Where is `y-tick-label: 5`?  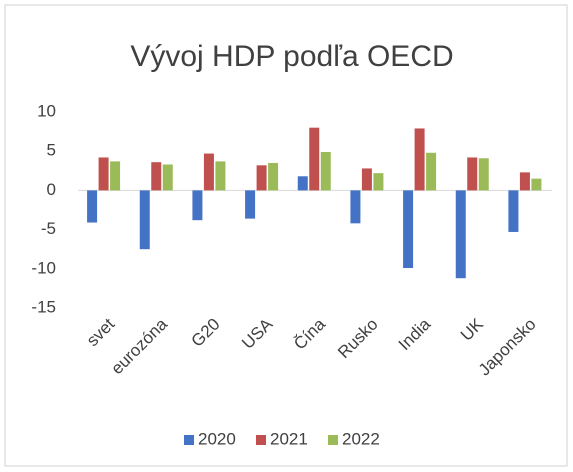 y-tick-label: 5 is located at coordinates (51, 150).